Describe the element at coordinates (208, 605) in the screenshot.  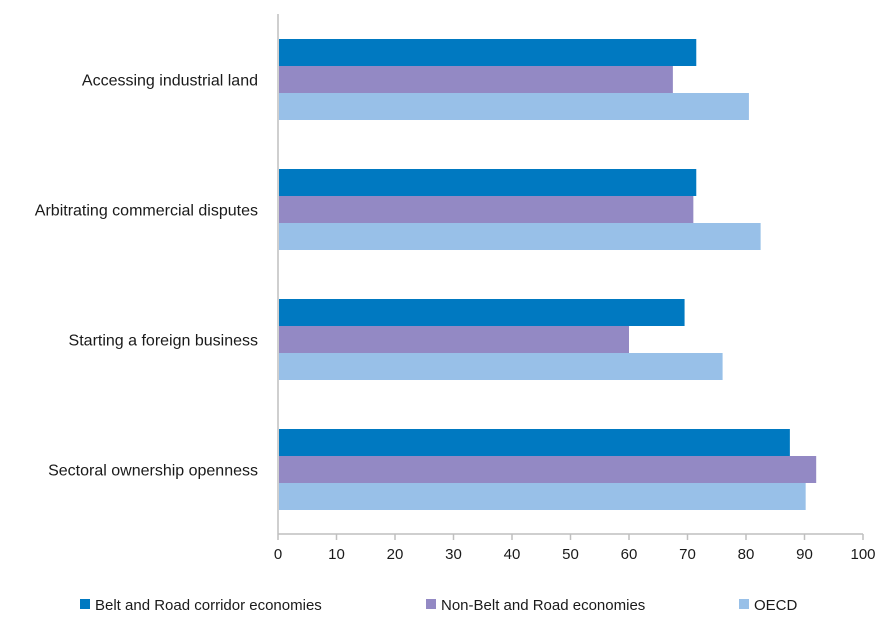
I see `legend-label: Belt and Road corridor economies` at that location.